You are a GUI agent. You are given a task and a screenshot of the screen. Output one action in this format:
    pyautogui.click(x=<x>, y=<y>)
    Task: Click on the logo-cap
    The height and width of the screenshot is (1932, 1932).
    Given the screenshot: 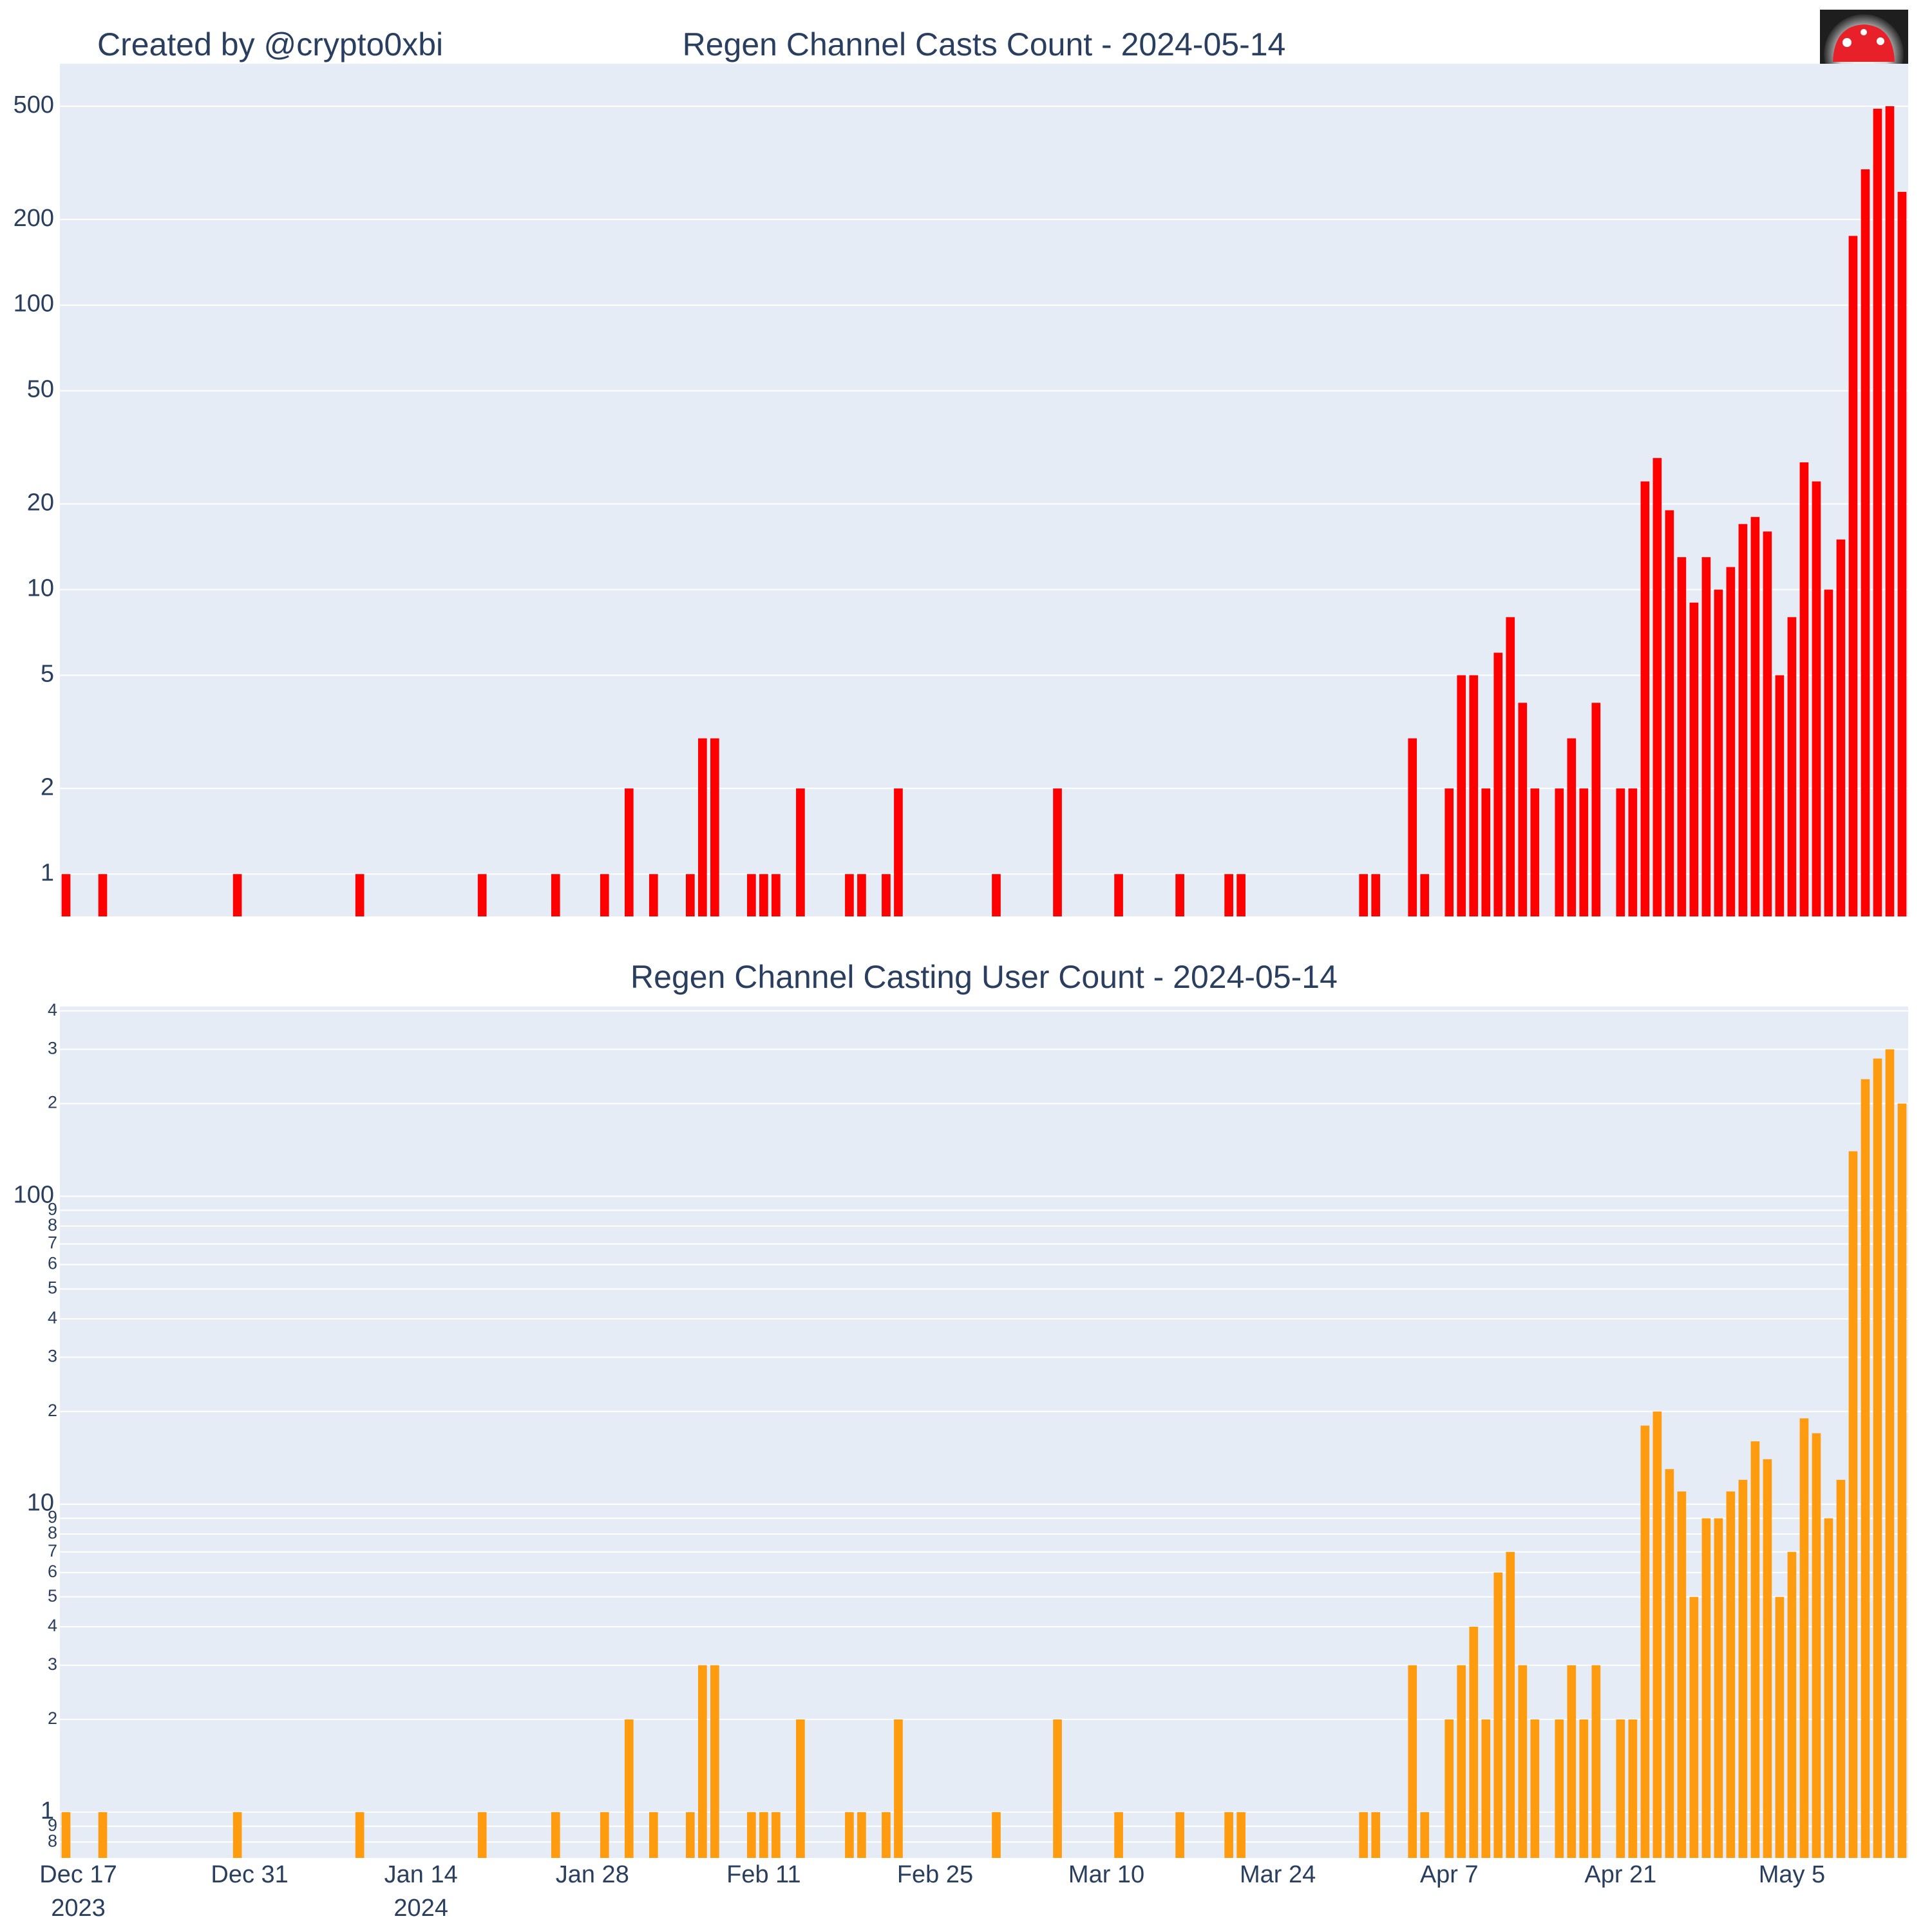 What is the action you would take?
    pyautogui.click(x=1864, y=43)
    